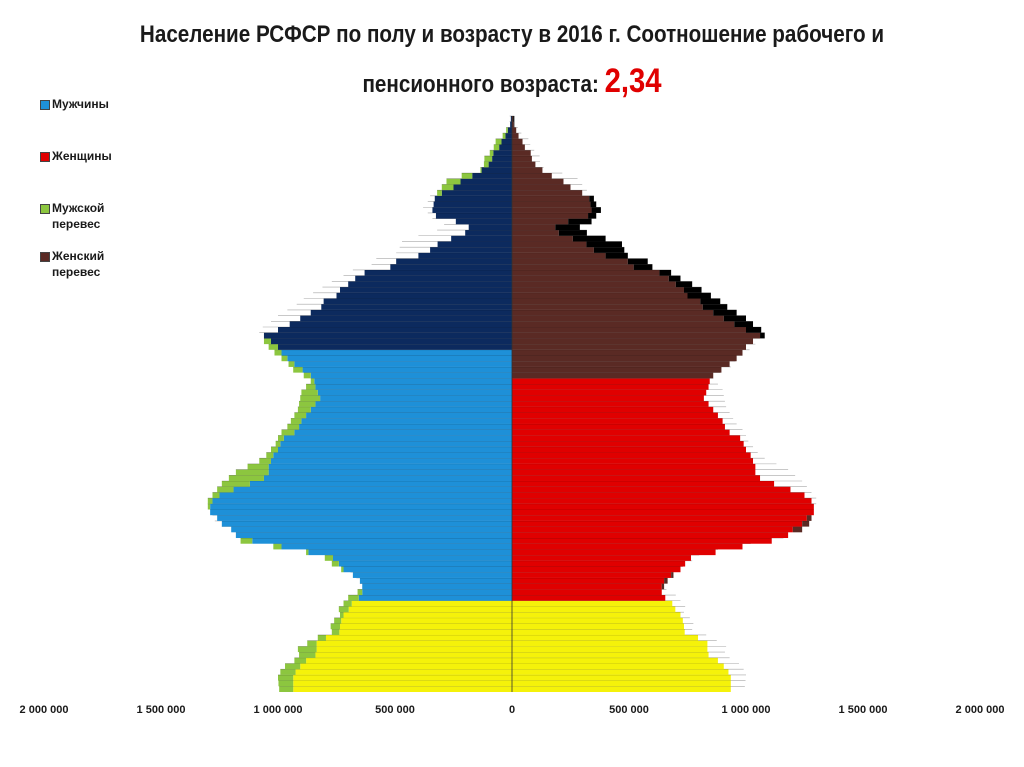 The width and height of the screenshot is (1024, 767). I want to click on legend-swatch-female, so click(45, 157).